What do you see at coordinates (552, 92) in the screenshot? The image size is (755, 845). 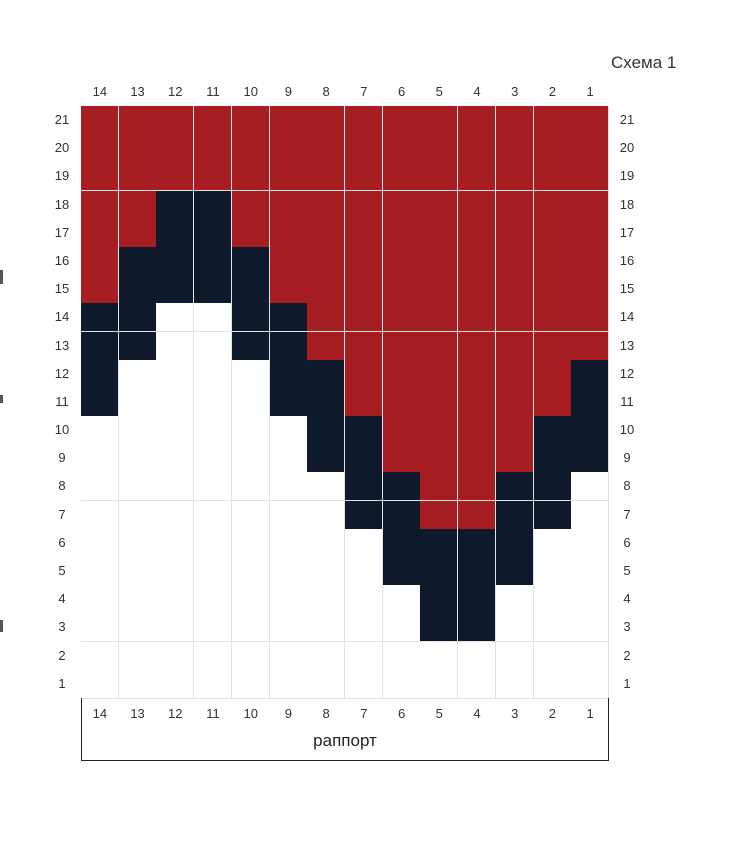 I see `column-label: 2` at bounding box center [552, 92].